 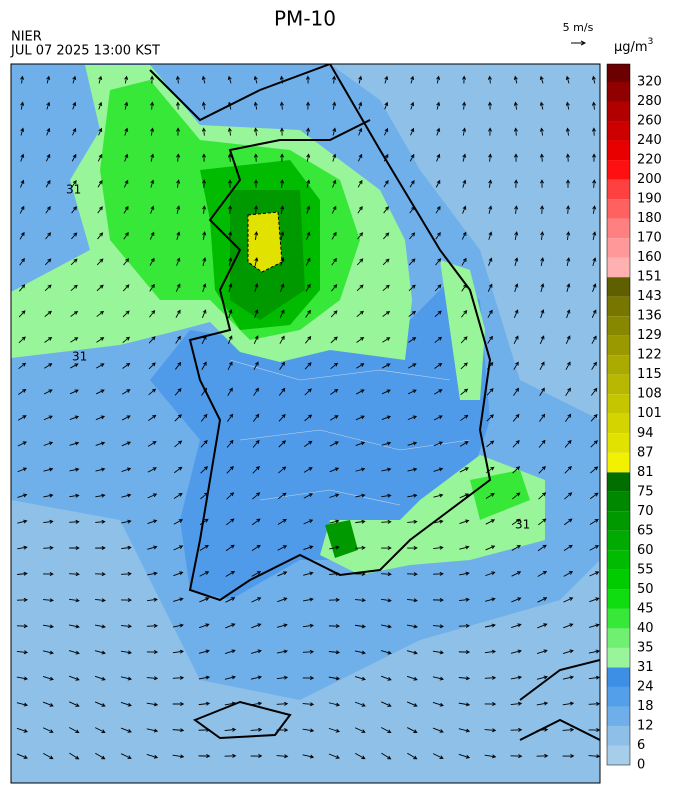 I want to click on level-label: 320, so click(x=649, y=82).